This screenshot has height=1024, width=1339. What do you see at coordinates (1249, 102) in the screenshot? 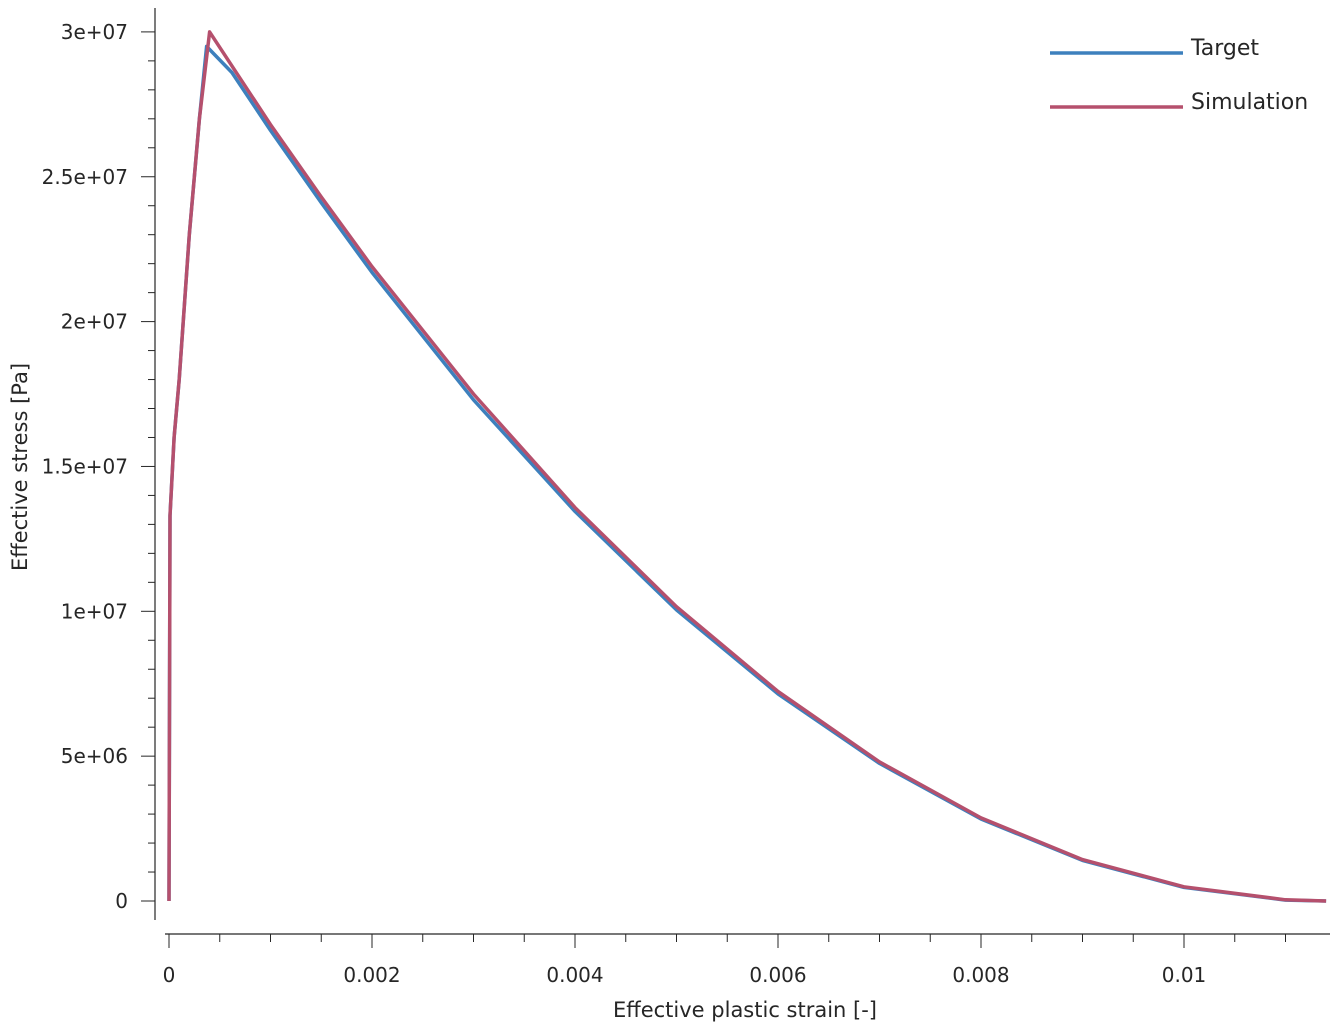
I see `legend-label-simulation: Simulation` at bounding box center [1249, 102].